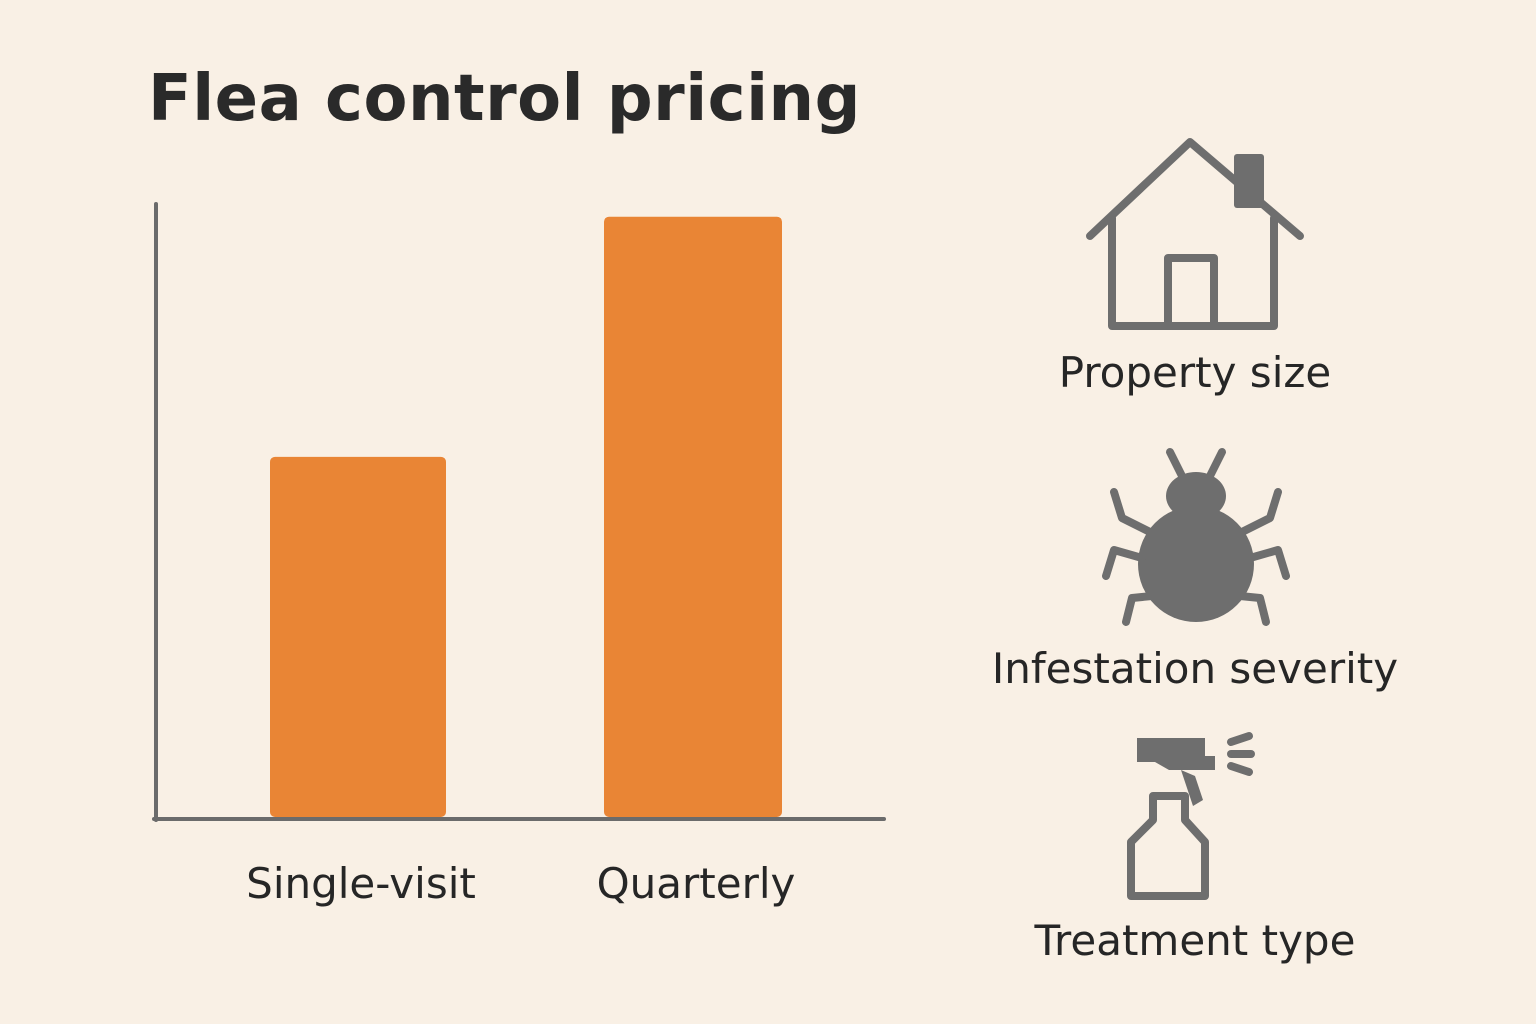 The image size is (1536, 1024). Describe the element at coordinates (361, 883) in the screenshot. I see `x-tick-label: Single-visit` at that location.